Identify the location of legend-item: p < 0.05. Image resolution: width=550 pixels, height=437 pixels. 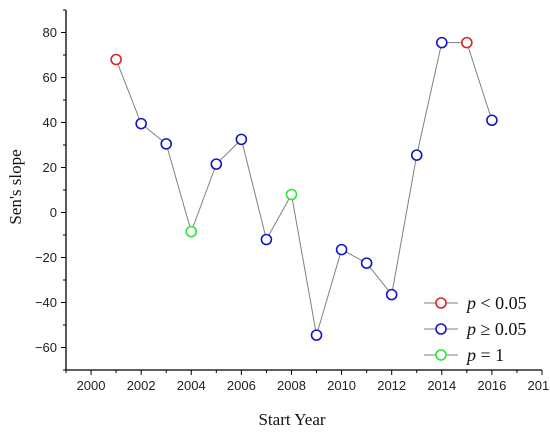
(475, 303).